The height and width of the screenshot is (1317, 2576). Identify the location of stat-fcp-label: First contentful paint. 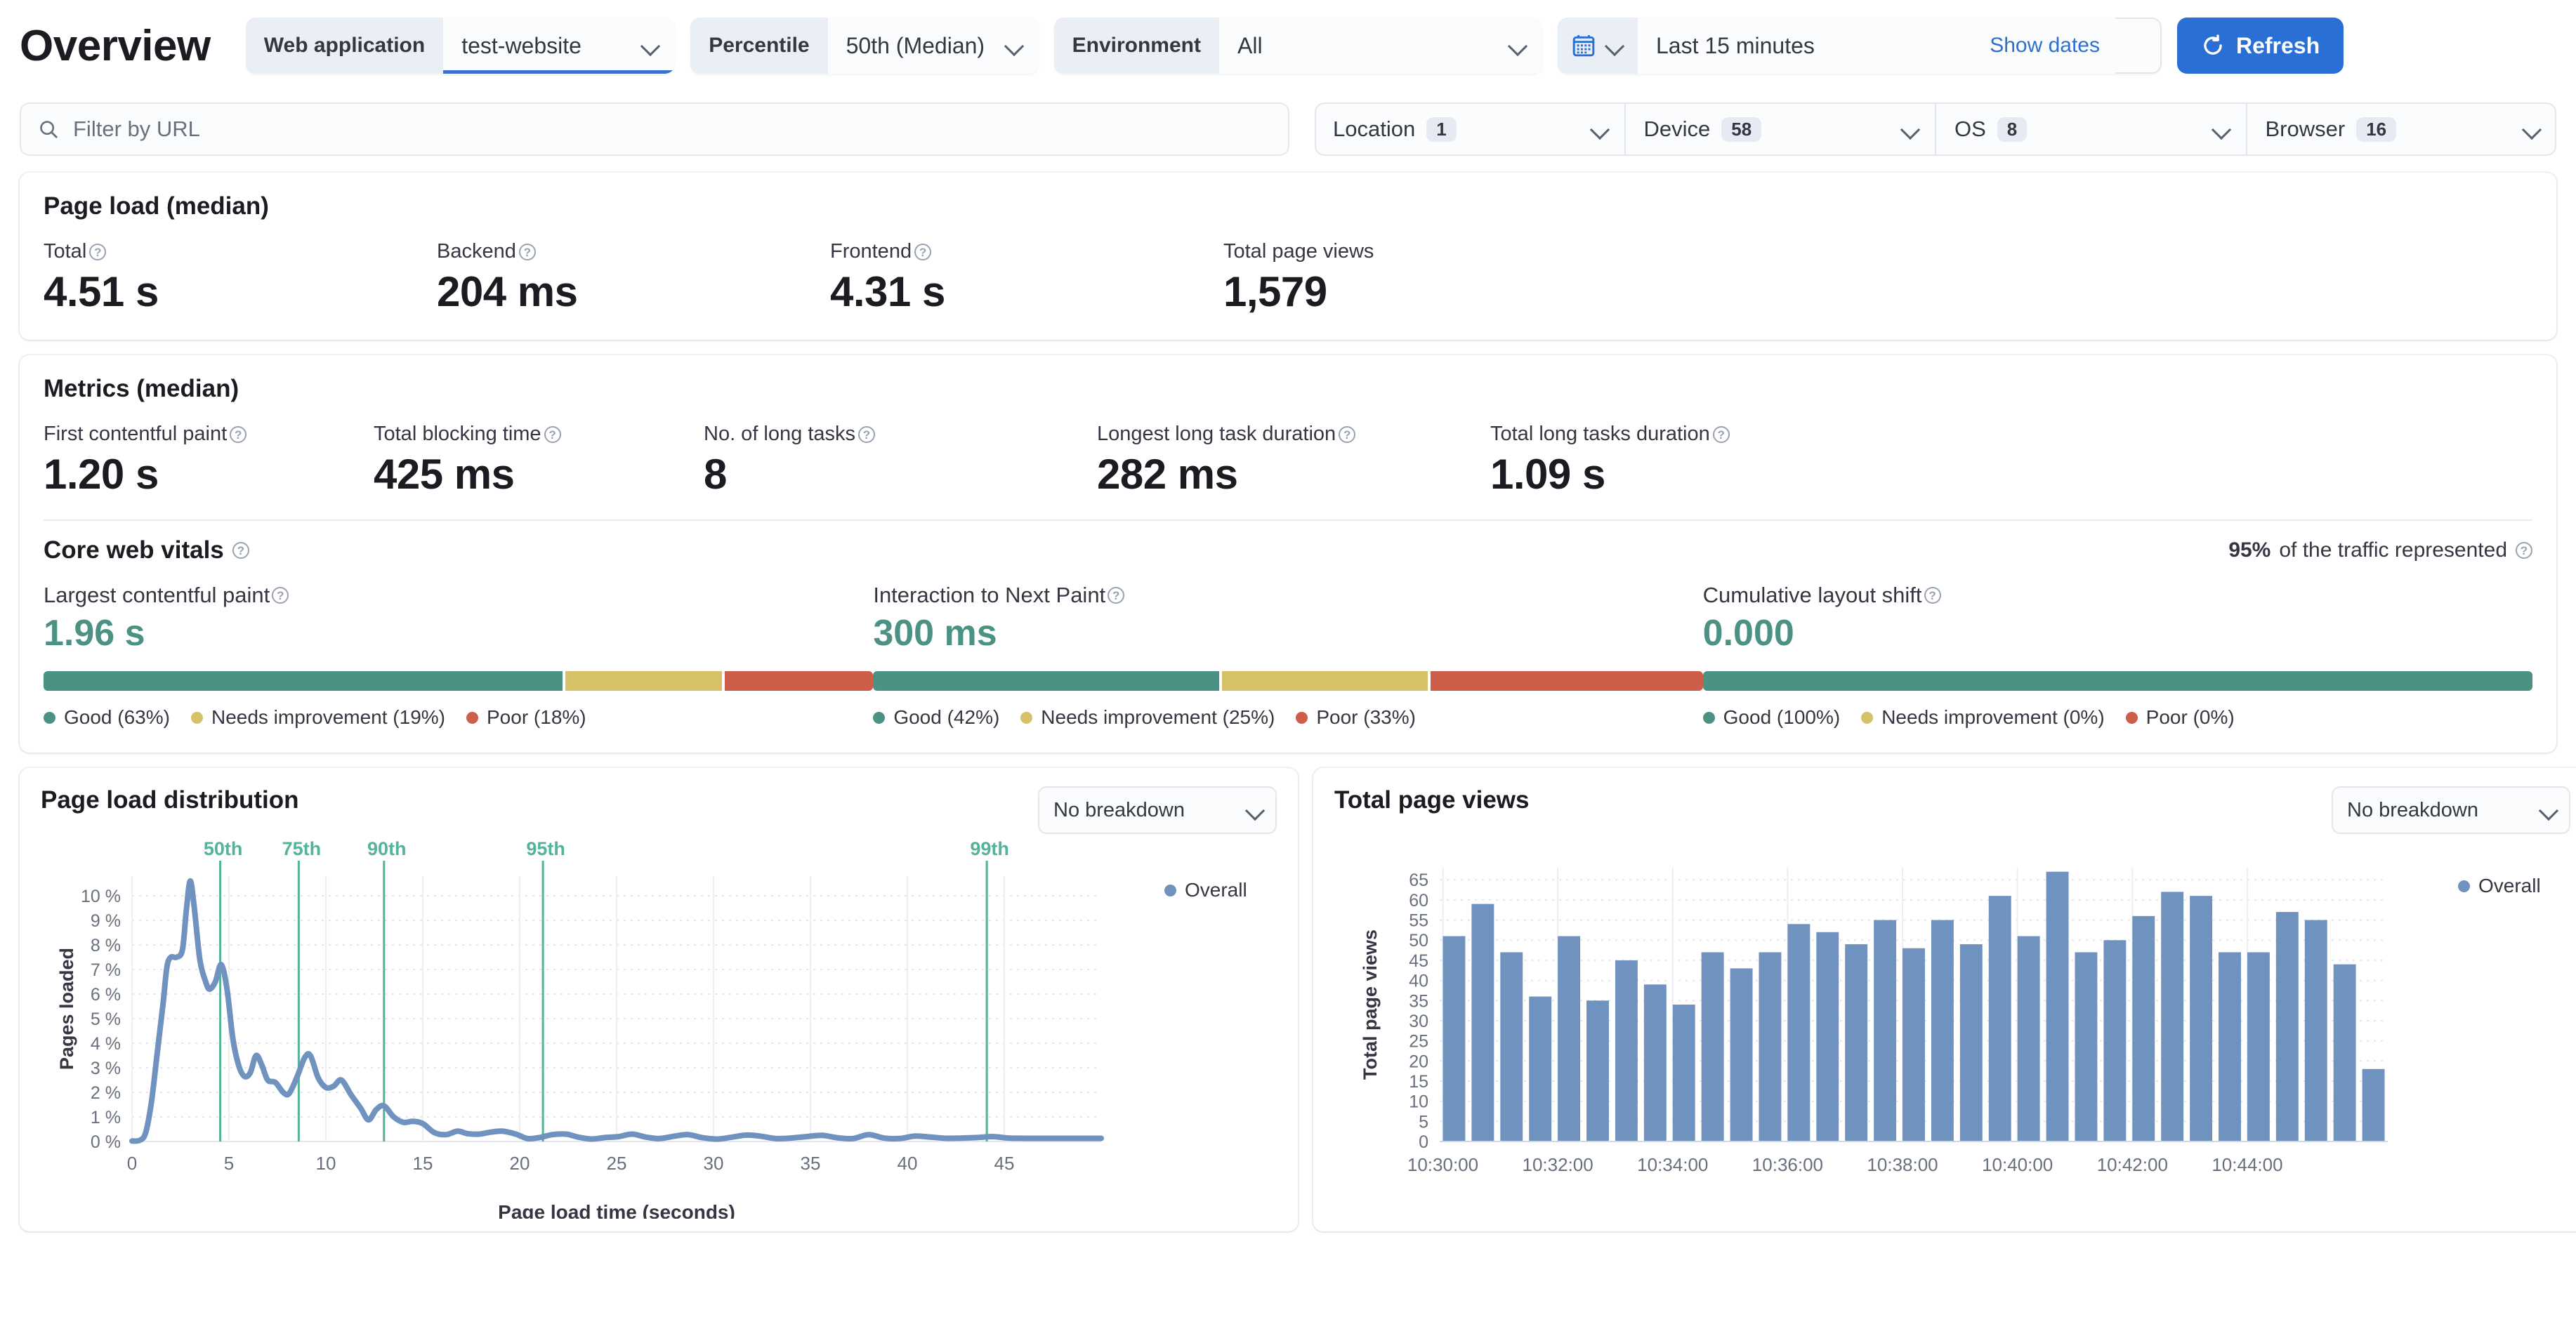
(136, 434).